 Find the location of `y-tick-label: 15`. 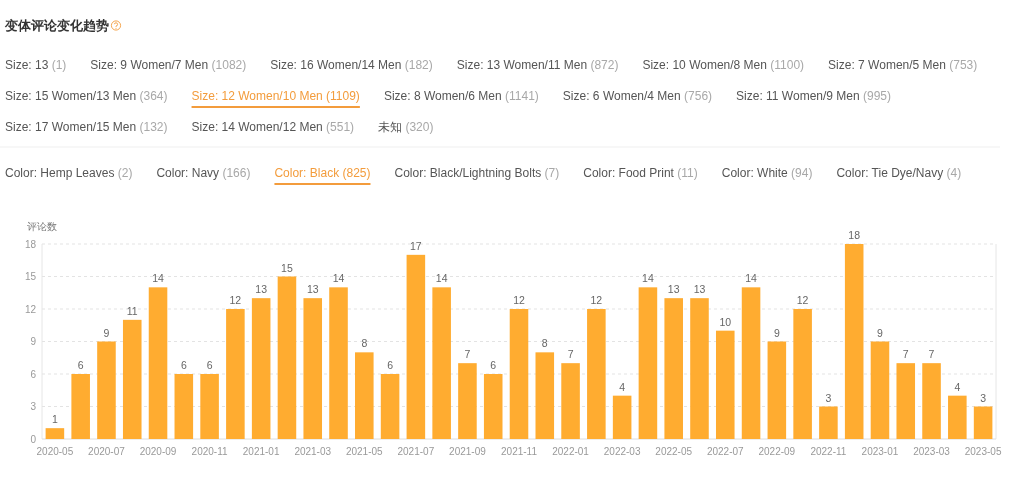

y-tick-label: 15 is located at coordinates (30, 276).